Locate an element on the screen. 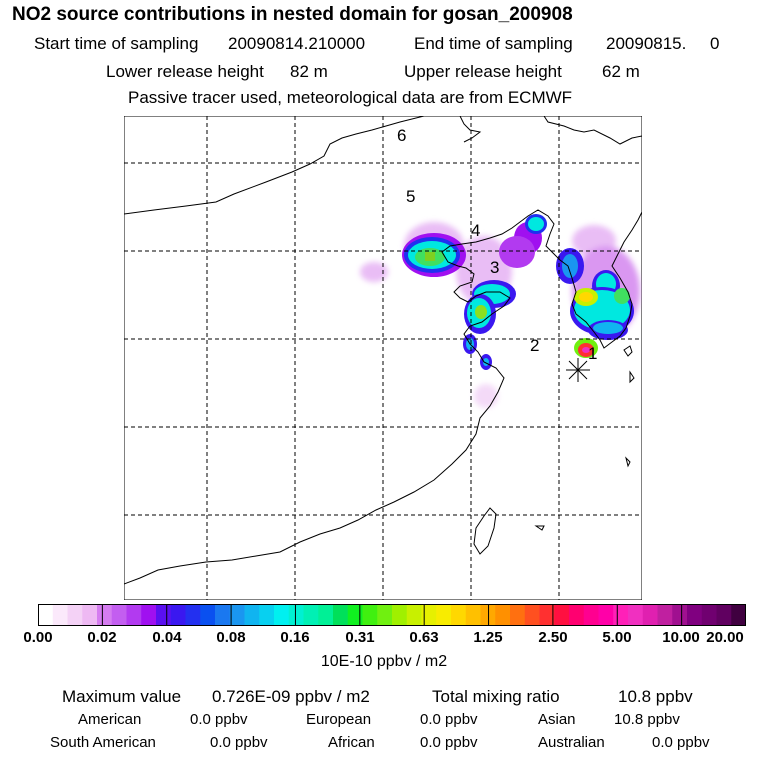  plume-shandong-peninsula is located at coordinates (489, 325).